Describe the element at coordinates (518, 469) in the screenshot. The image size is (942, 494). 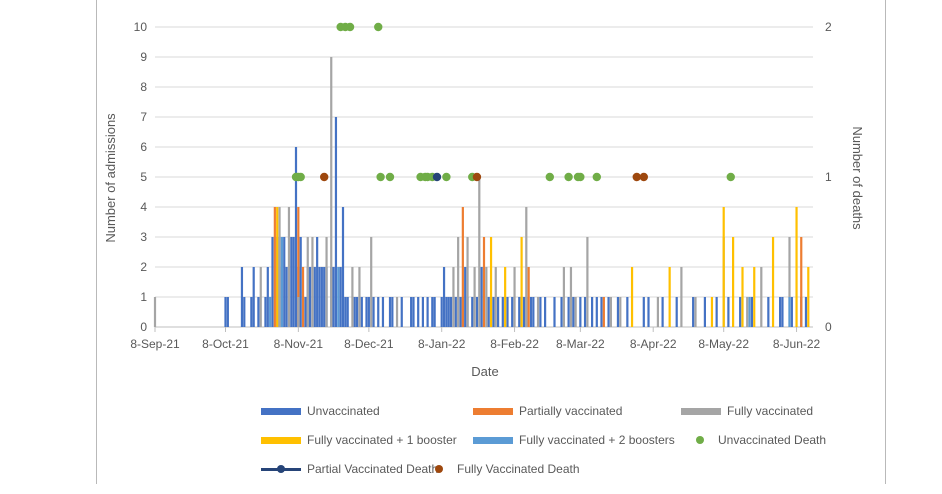
I see `legend-label: Fully Vaccinated Death` at that location.